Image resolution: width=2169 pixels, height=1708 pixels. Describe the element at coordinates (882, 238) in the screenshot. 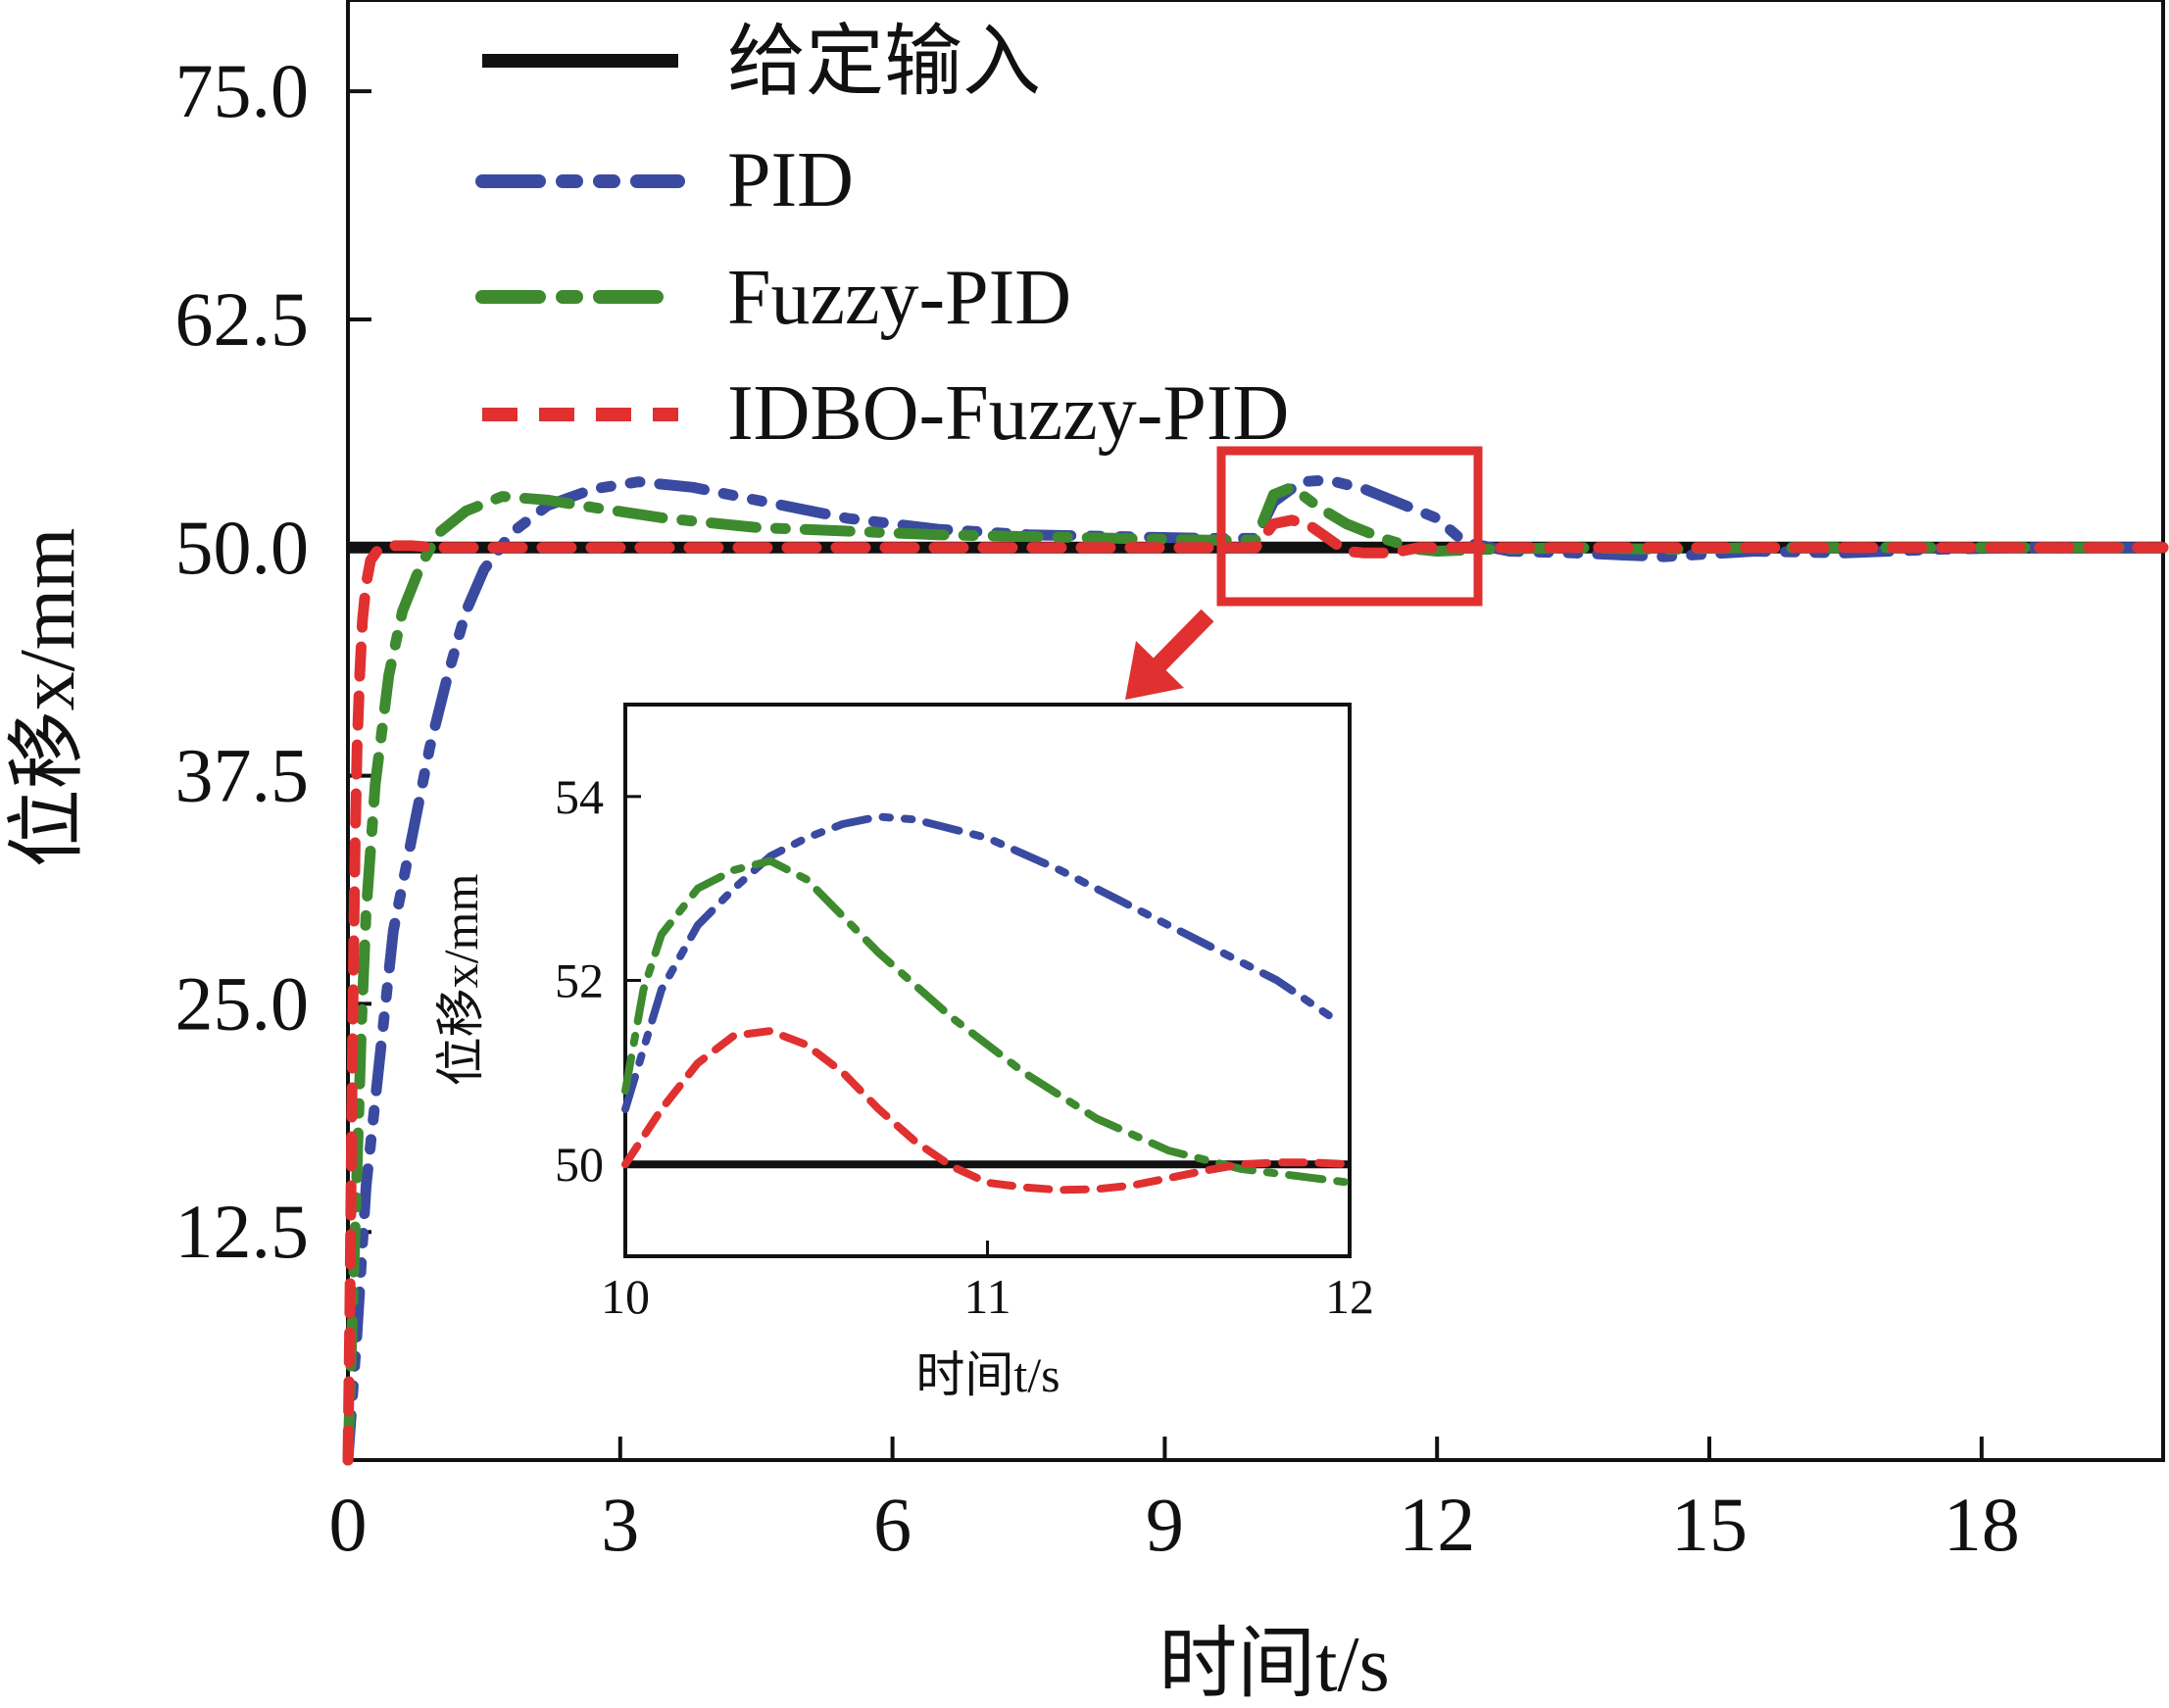

I see `legend: 给定输入 PID Fuzzy-PID IDBO-Fuzzy-PID` at that location.